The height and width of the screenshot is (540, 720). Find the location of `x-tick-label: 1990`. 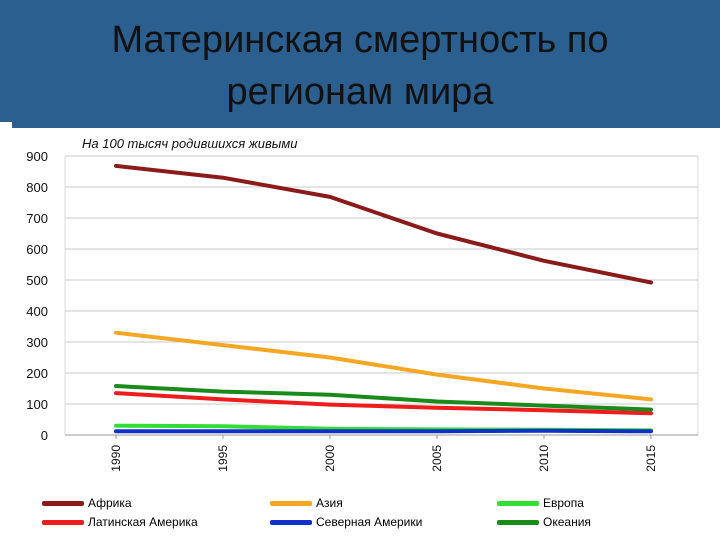

x-tick-label: 1990 is located at coordinates (116, 458).